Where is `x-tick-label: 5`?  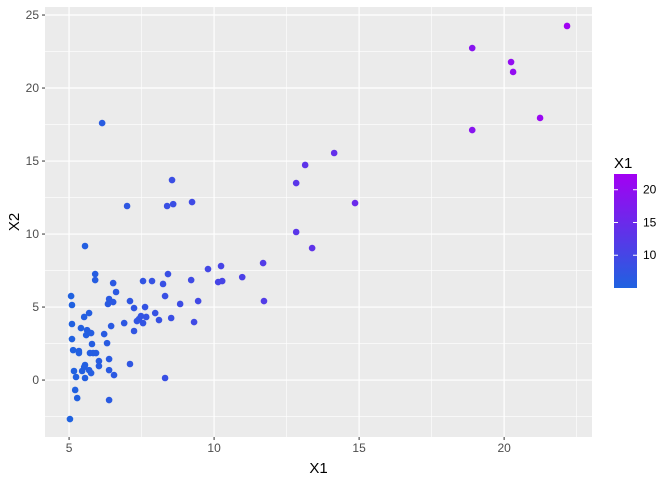 x-tick-label: 5 is located at coordinates (69, 448).